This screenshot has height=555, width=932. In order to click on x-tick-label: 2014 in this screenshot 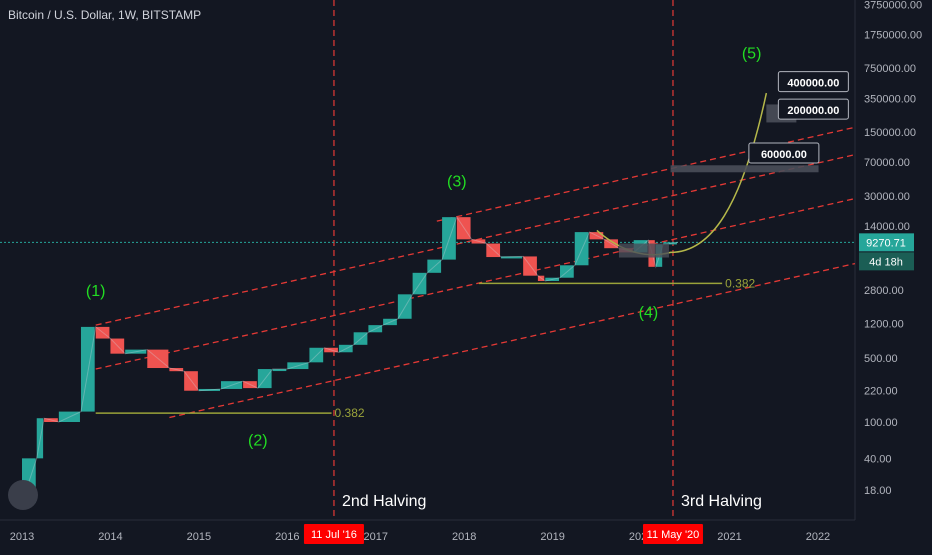, I will do `click(110, 537)`.